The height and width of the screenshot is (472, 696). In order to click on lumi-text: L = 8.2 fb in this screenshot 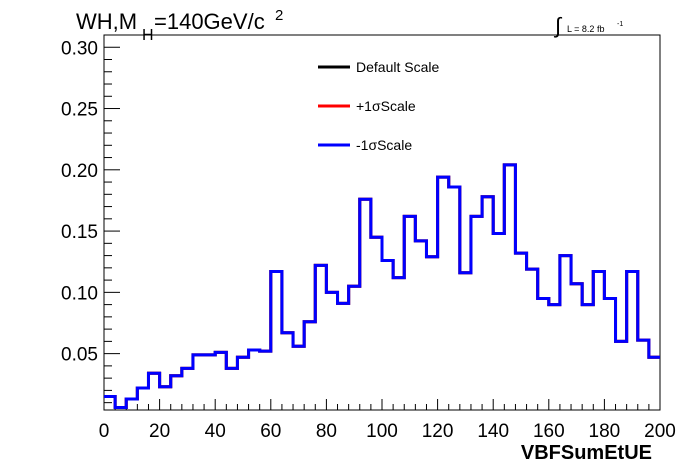, I will do `click(585, 29)`.